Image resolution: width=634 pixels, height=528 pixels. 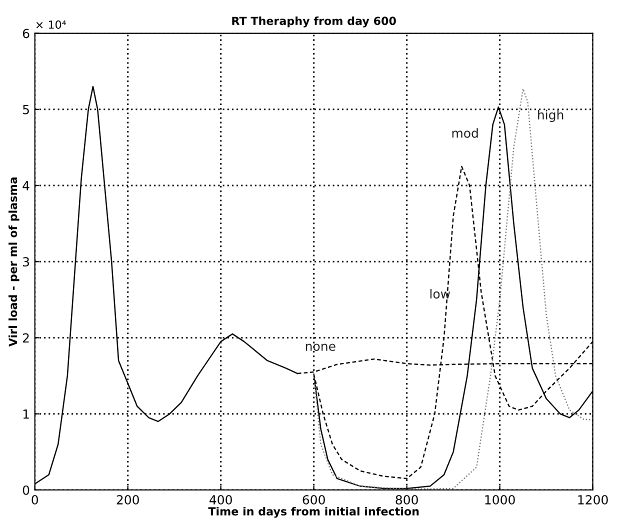 What do you see at coordinates (25, 337) in the screenshot?
I see `y-tick-label: 2` at bounding box center [25, 337].